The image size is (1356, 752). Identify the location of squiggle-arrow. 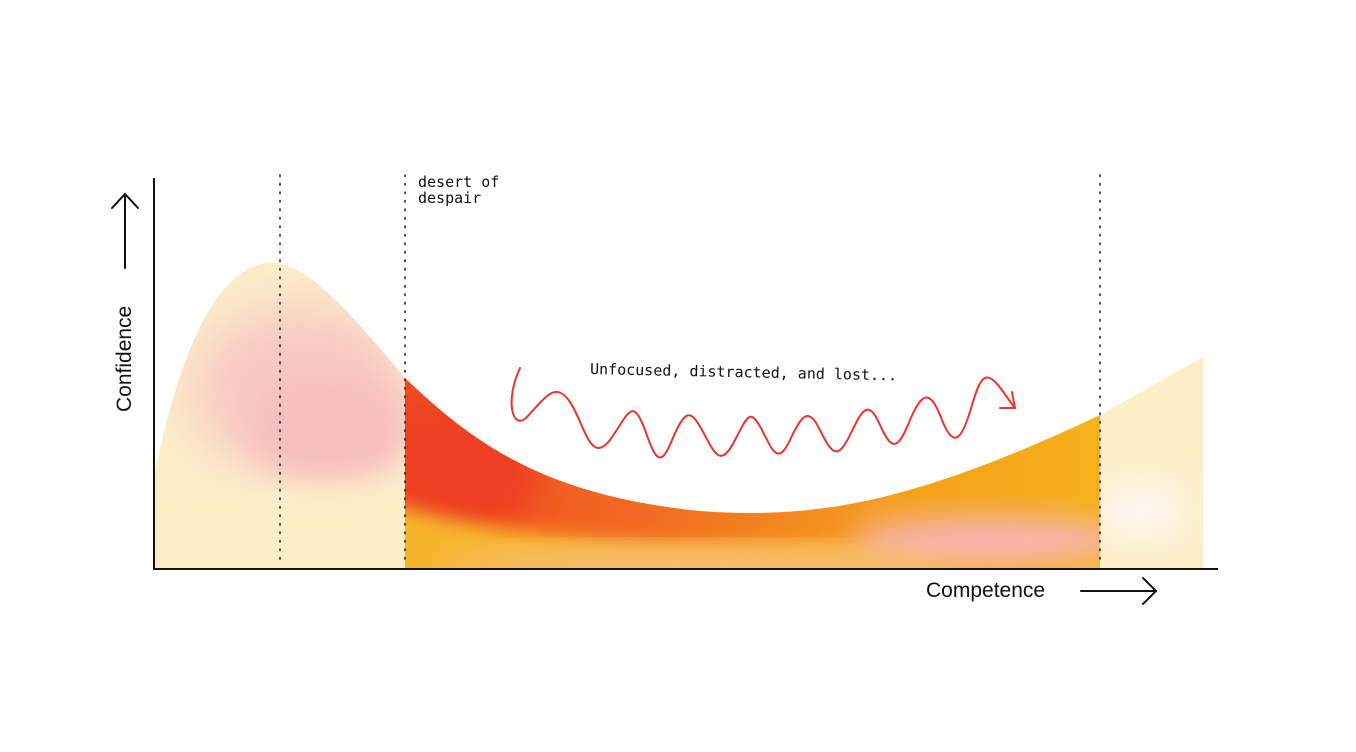
(763, 413).